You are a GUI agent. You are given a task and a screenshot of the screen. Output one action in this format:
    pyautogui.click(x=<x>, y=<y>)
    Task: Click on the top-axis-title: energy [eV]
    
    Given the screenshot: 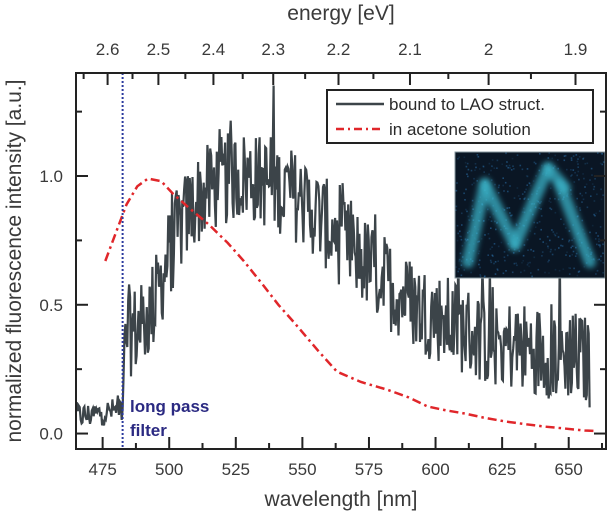 What is the action you would take?
    pyautogui.click(x=340, y=13)
    